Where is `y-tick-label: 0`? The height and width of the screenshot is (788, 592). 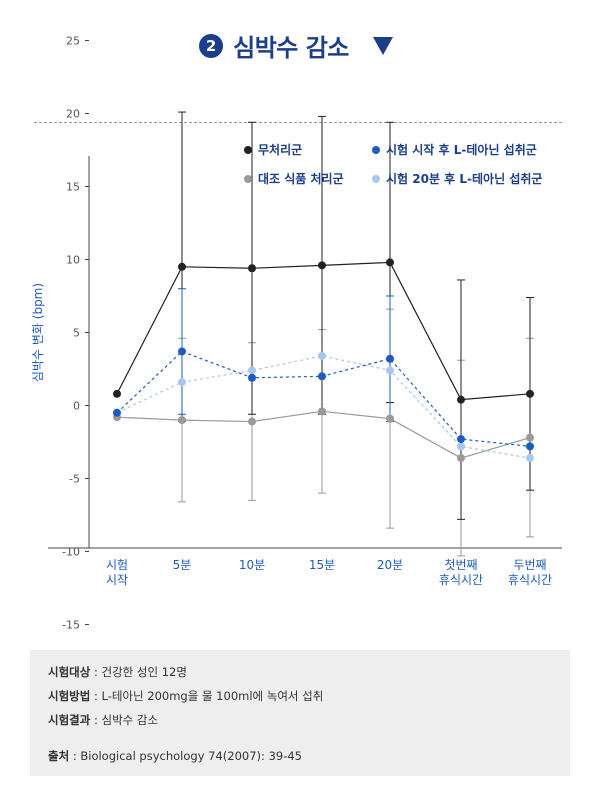 y-tick-label: 0 is located at coordinates (76, 406).